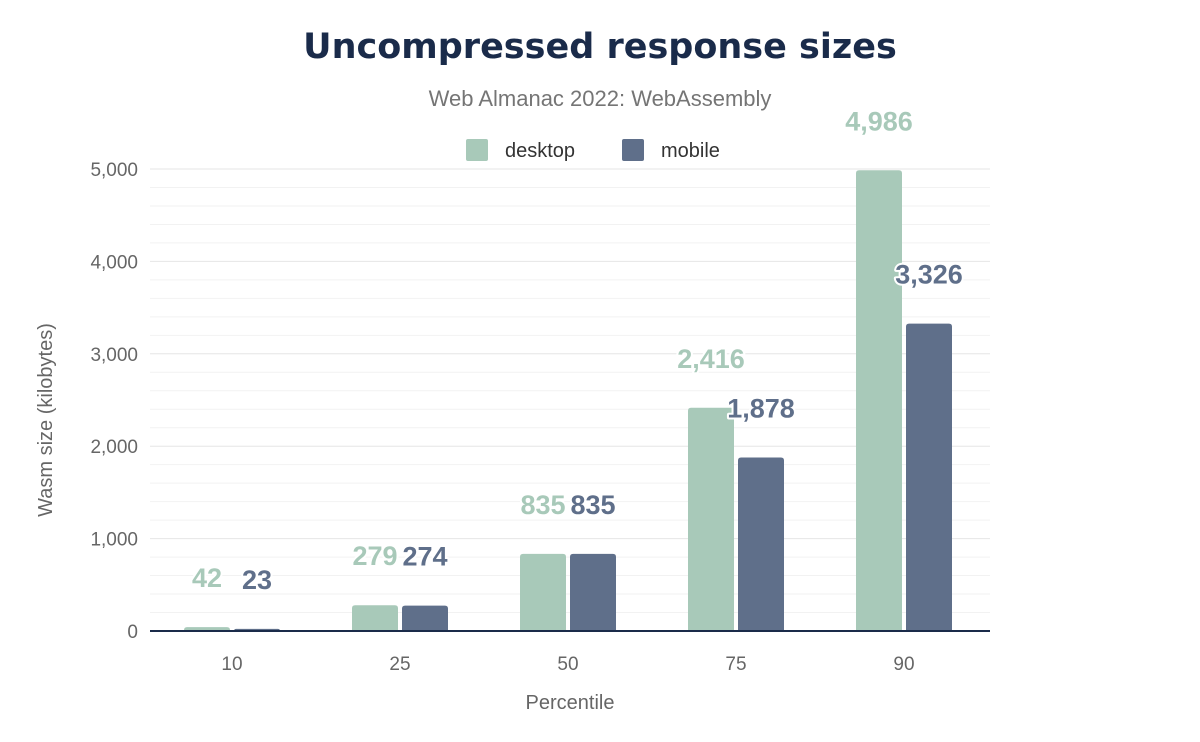 Image resolution: width=1200 pixels, height=742 pixels. What do you see at coordinates (592, 505) in the screenshot?
I see `data-label-mobile-50: 835` at bounding box center [592, 505].